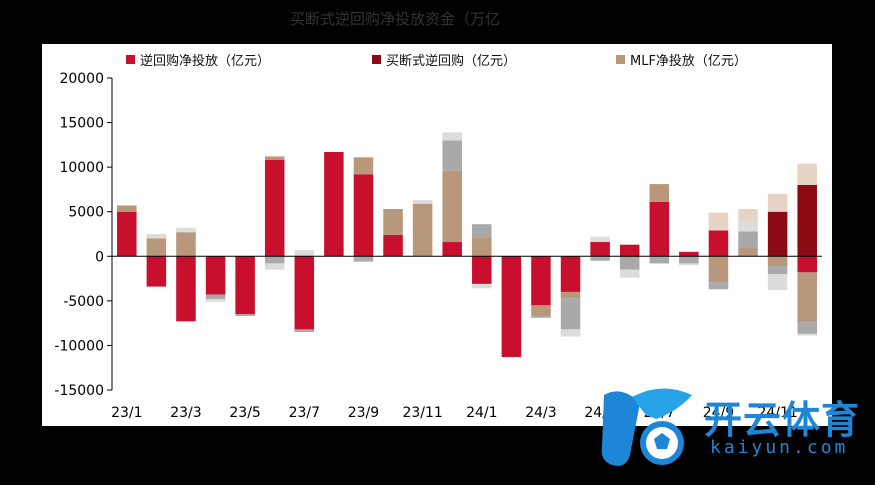 Image resolution: width=875 pixels, height=485 pixels. I want to click on x-tick-label: 24/11, so click(777, 413).